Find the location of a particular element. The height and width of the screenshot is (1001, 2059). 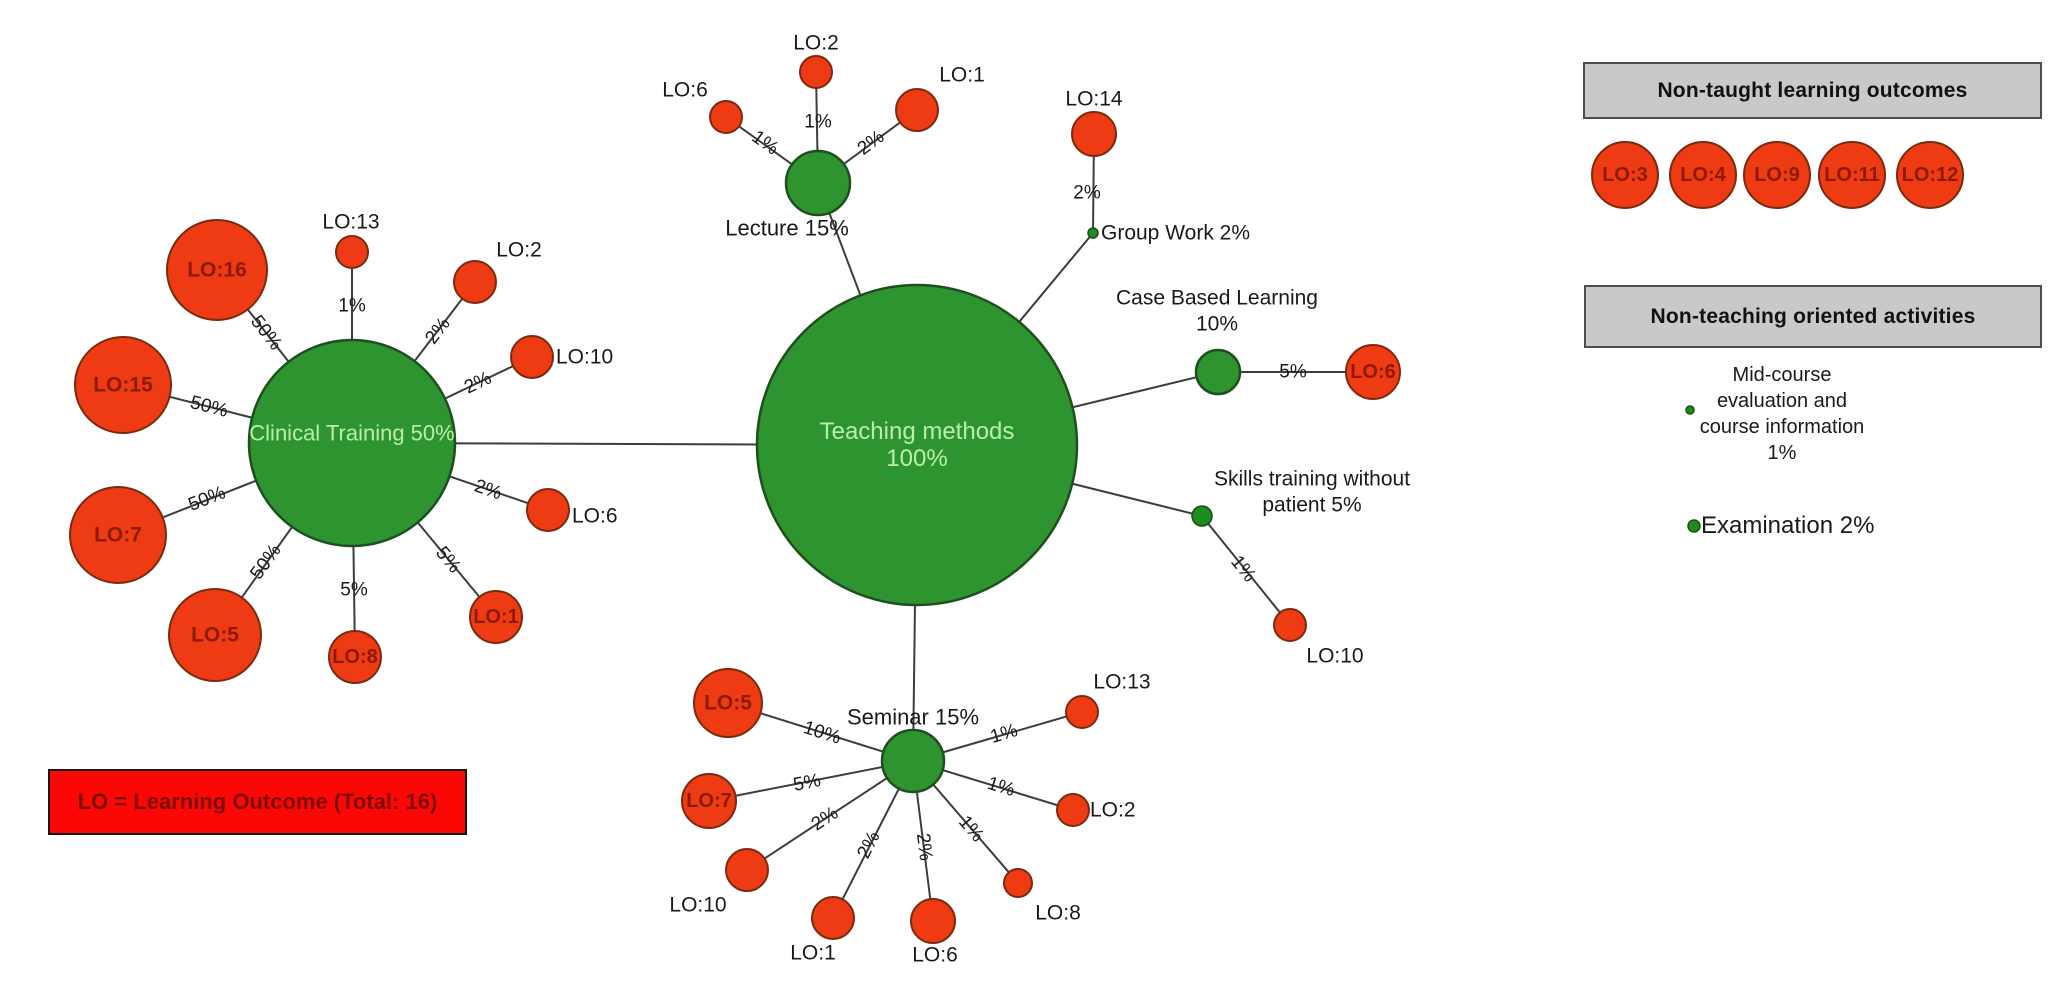

seminar-label: Seminar 15% is located at coordinates (913, 717).